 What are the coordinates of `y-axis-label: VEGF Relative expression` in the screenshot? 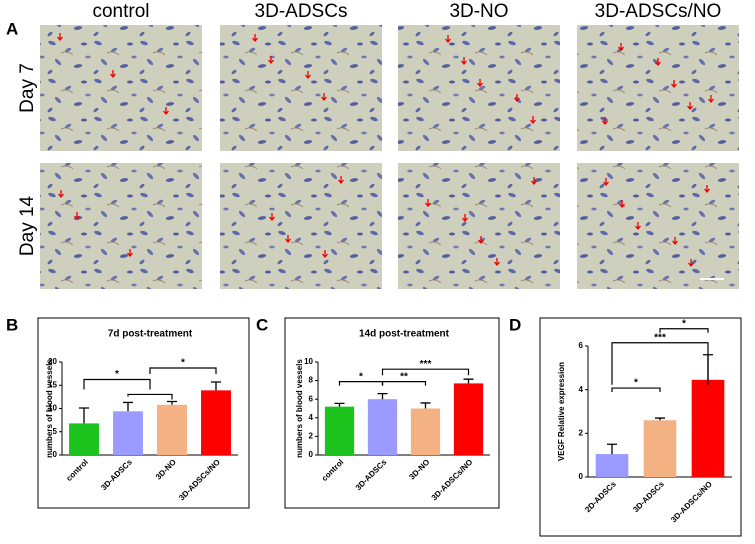 It's located at (561, 411).